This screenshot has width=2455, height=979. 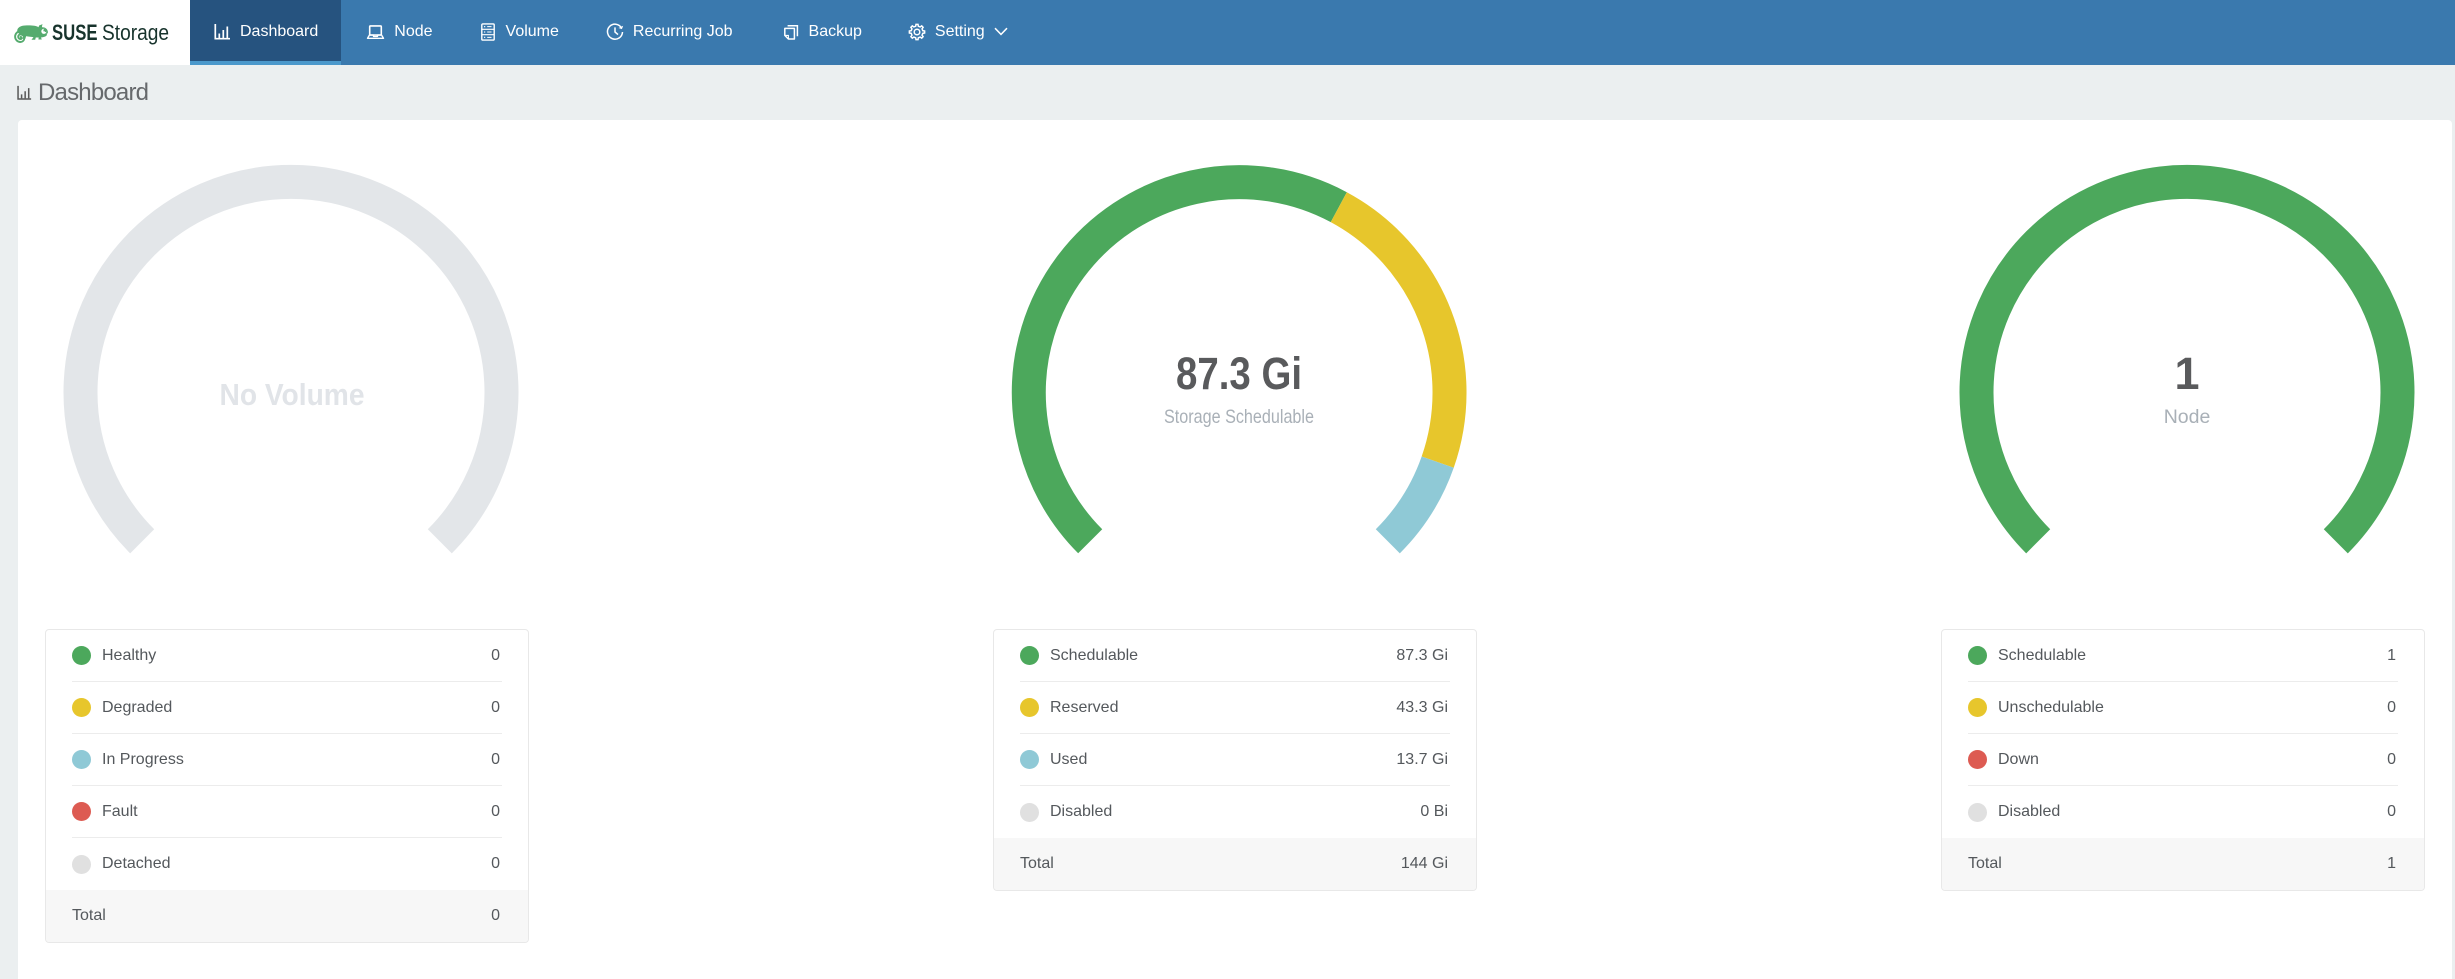 I want to click on svg-text: Storage Schedulable, so click(x=1239, y=417).